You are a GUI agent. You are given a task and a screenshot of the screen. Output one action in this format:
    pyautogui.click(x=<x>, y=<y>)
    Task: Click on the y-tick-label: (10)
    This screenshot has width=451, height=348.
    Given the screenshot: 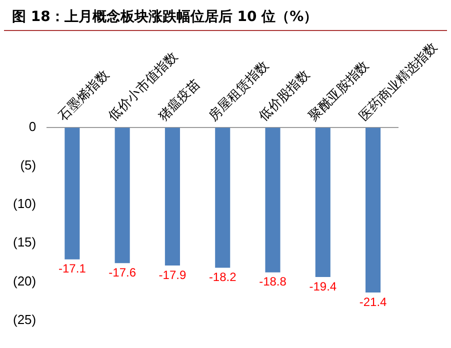 What is the action you would take?
    pyautogui.click(x=24, y=204)
    